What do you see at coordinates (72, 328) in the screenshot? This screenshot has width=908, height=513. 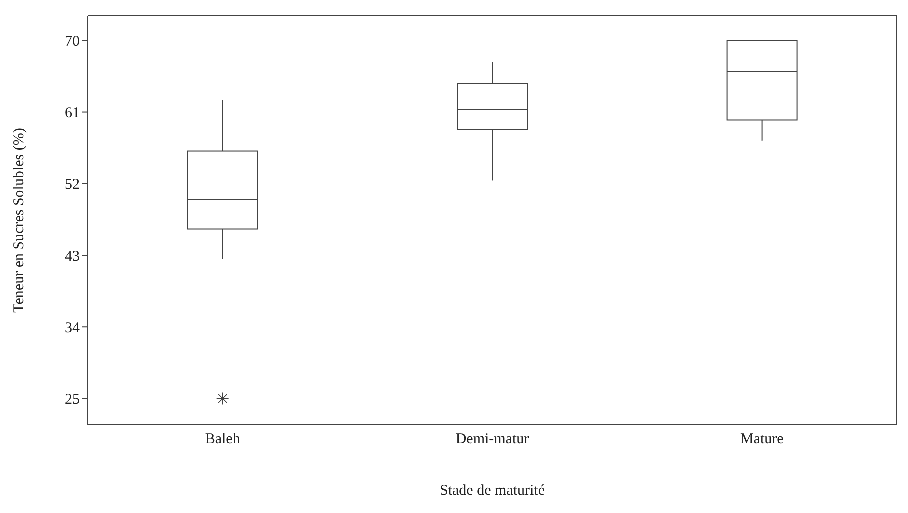 I see `y-tick-label: 34` at bounding box center [72, 328].